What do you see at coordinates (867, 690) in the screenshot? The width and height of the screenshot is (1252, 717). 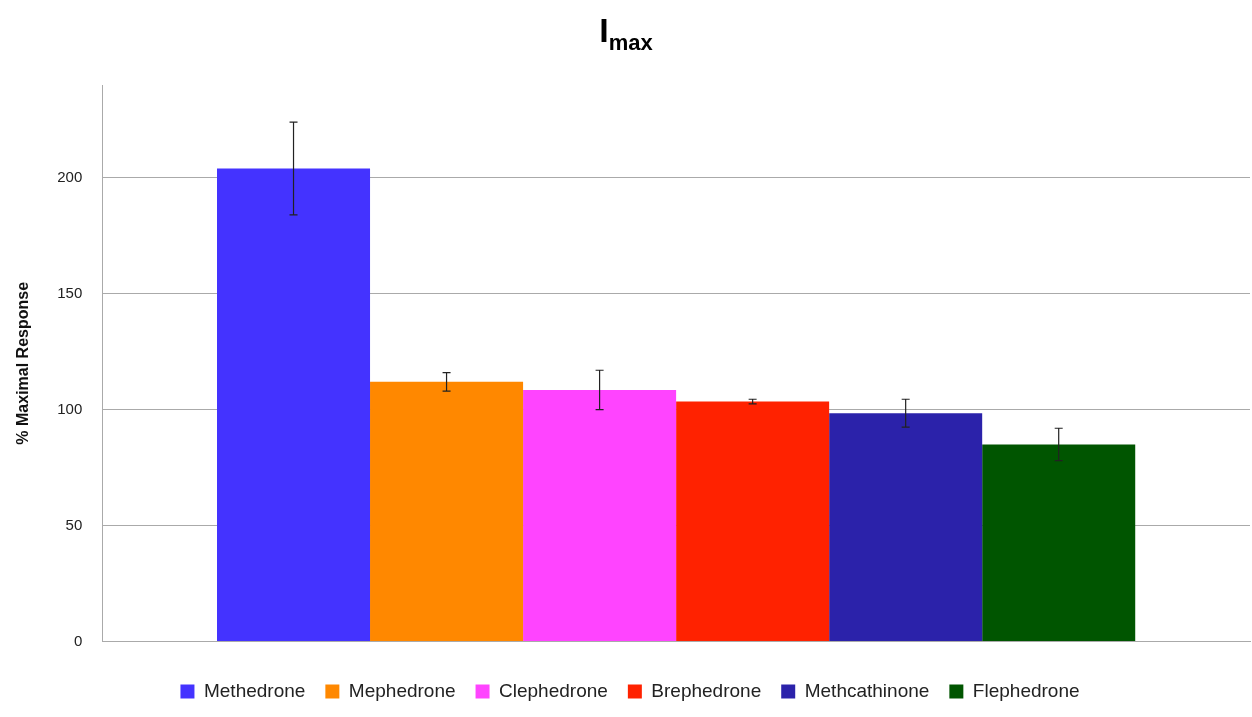 I see `legend-label: Methcathinone` at bounding box center [867, 690].